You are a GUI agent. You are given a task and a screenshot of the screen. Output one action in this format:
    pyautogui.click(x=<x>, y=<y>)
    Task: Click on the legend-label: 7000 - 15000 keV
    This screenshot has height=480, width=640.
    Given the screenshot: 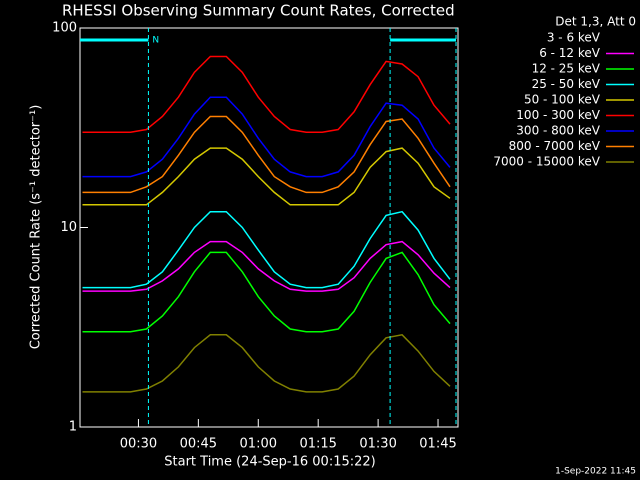 What is the action you would take?
    pyautogui.click(x=546, y=162)
    